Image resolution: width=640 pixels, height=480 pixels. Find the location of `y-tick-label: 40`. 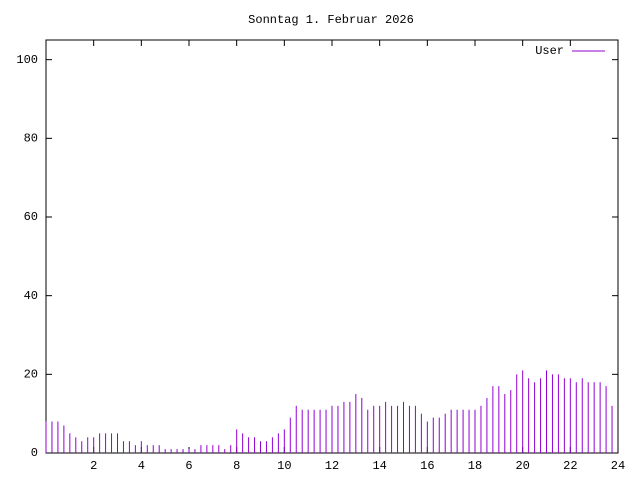

y-tick-label: 40 is located at coordinates (31, 296).